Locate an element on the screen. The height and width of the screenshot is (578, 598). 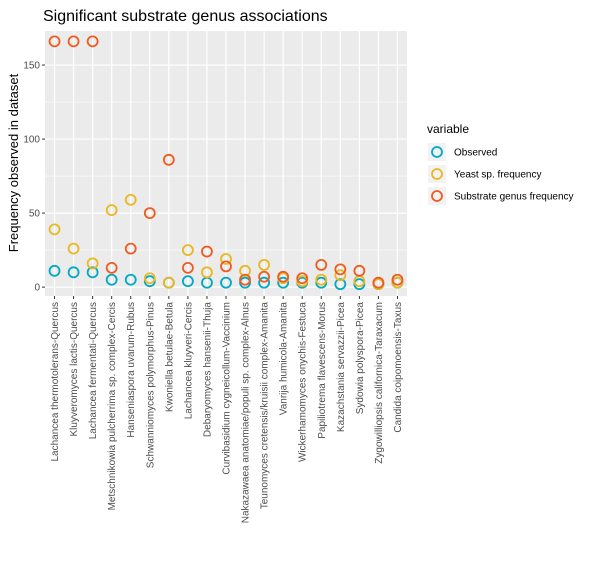
x-tick-label: Candida coipomoensis-Taxus is located at coordinates (398, 367).